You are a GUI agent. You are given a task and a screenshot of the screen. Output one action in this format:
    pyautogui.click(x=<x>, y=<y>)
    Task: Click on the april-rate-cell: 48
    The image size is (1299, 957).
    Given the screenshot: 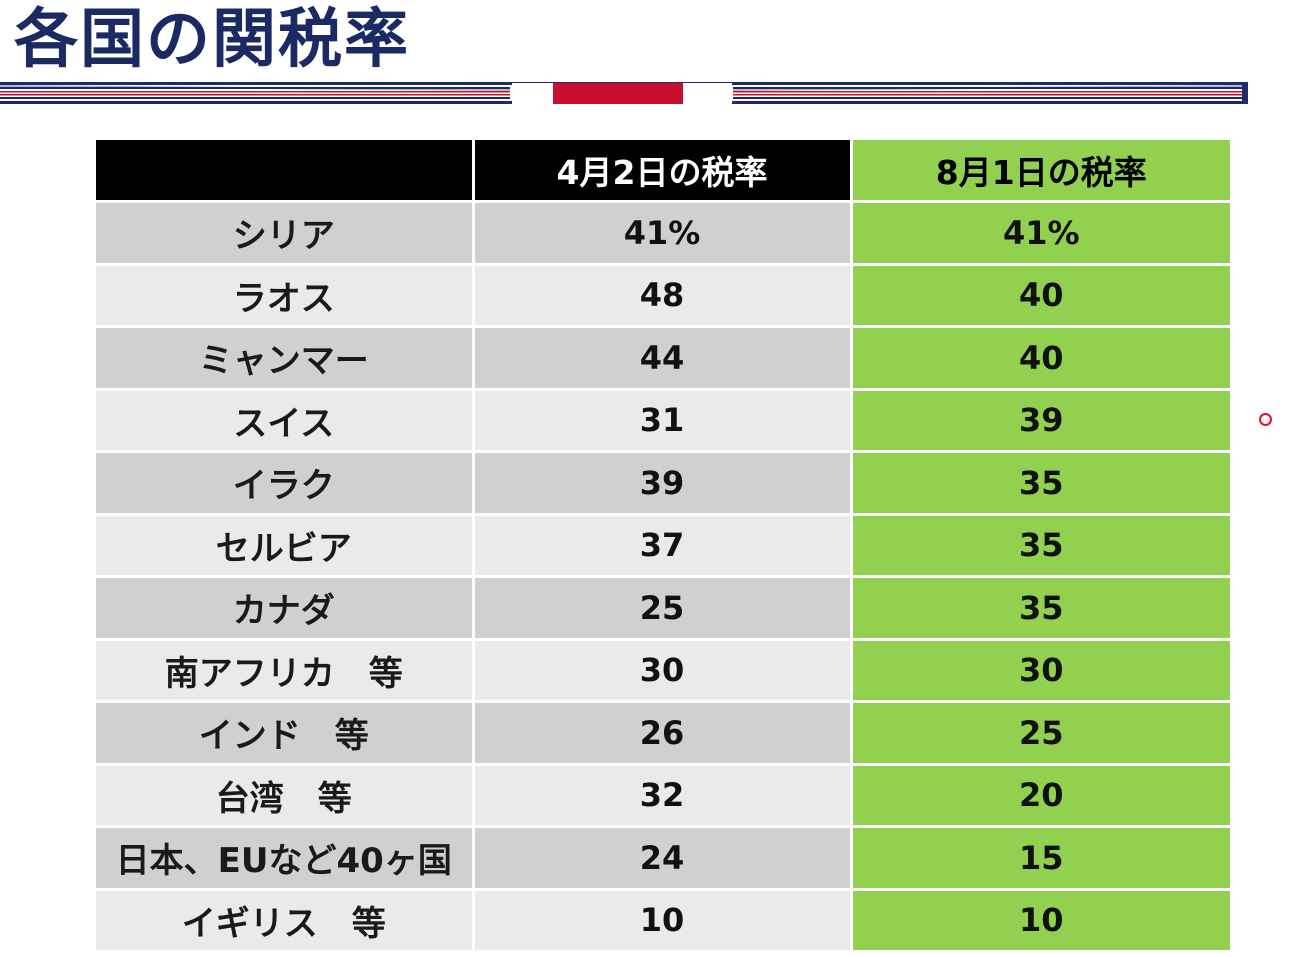 What is the action you would take?
    pyautogui.click(x=663, y=296)
    